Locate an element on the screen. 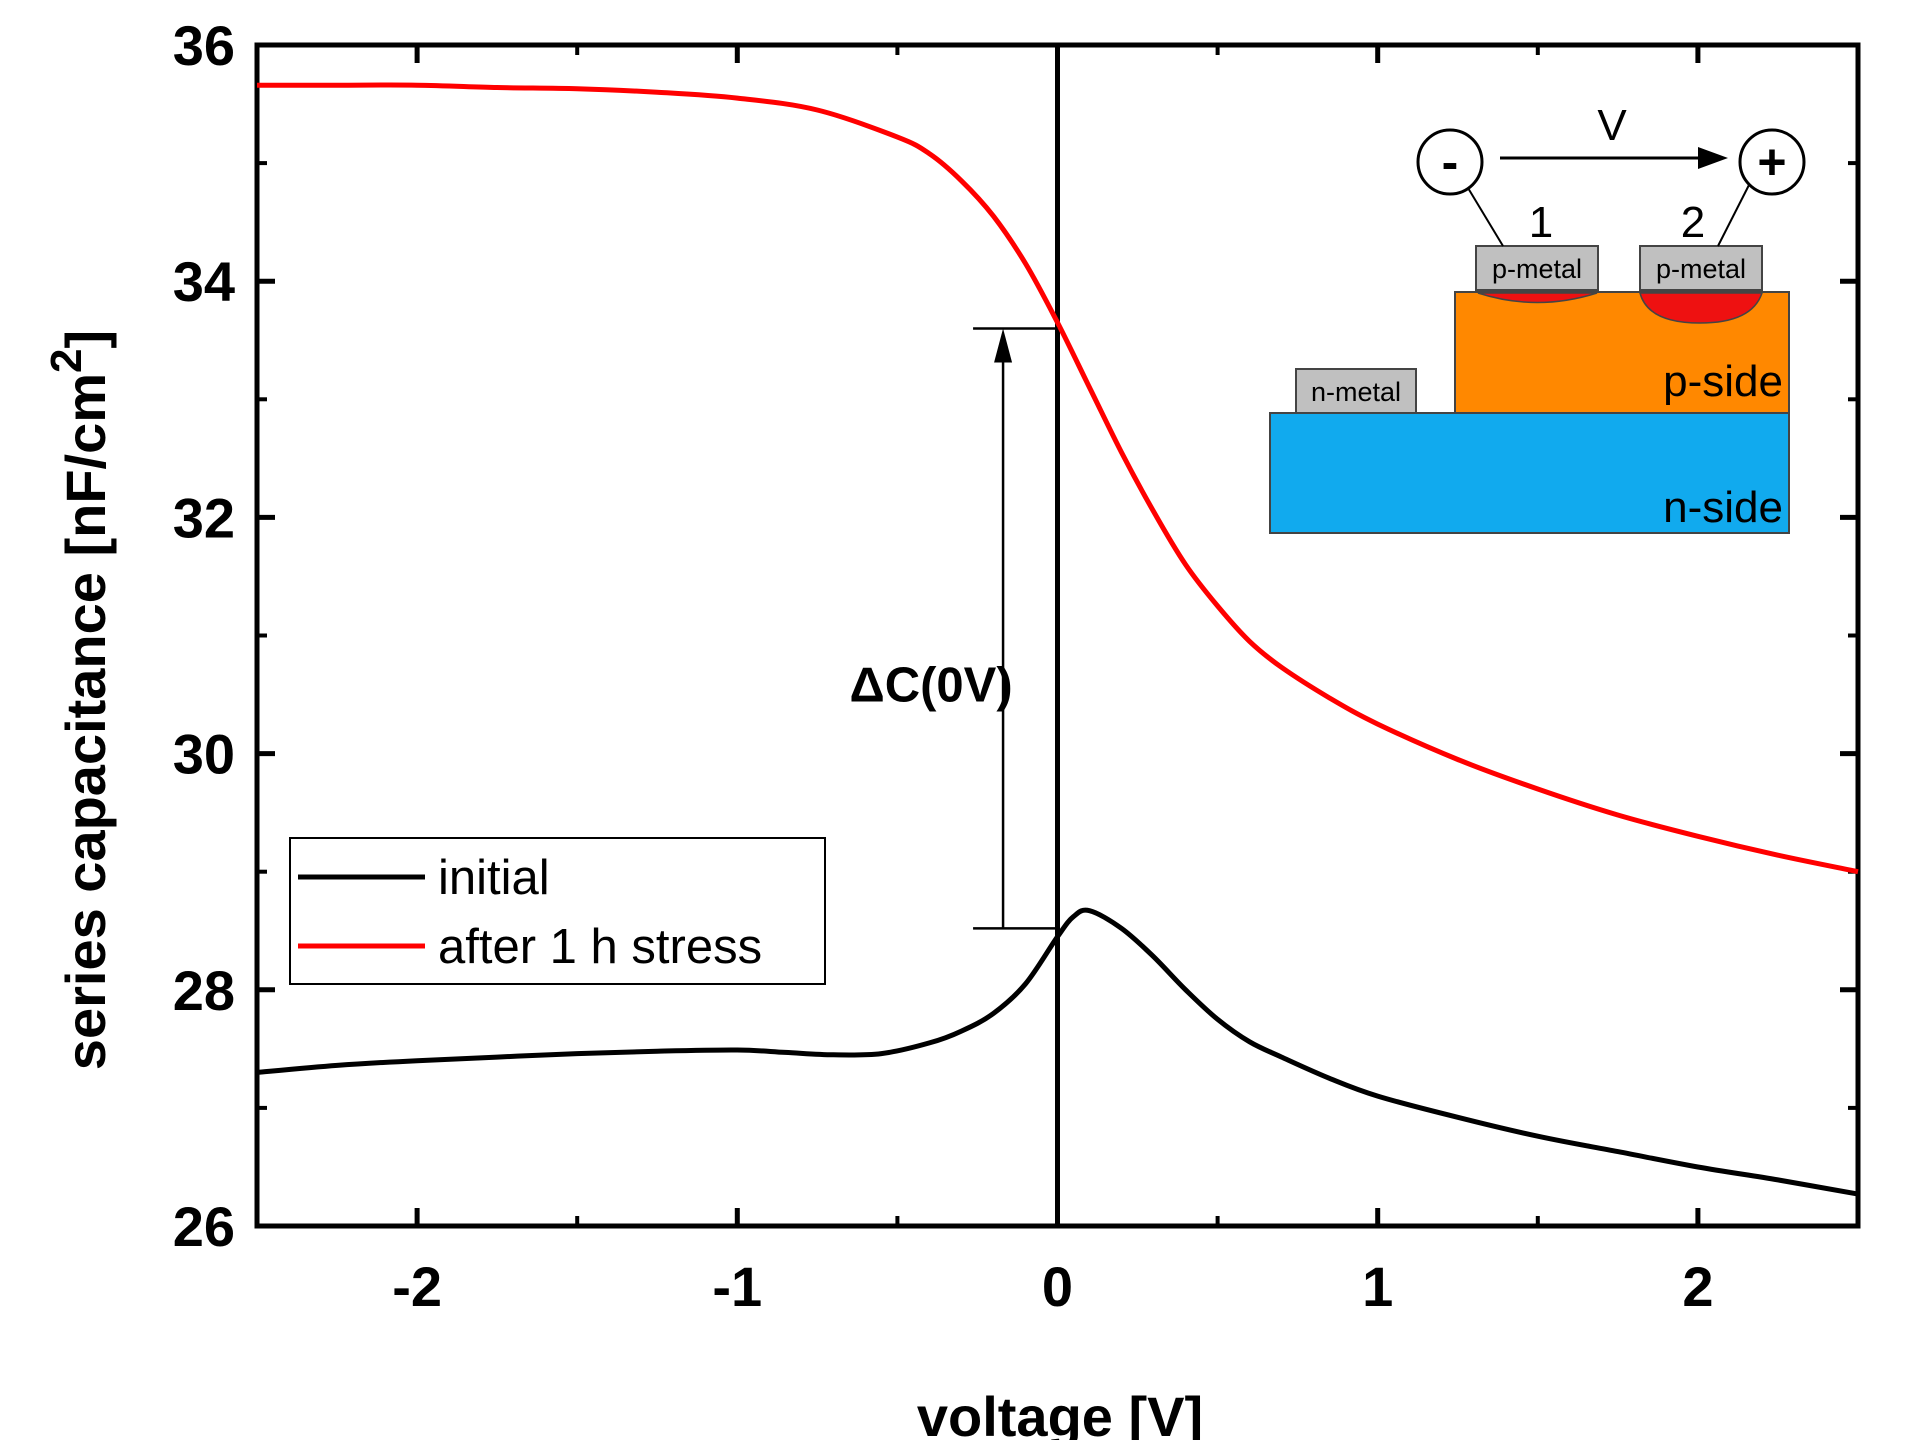  legend-label-stress: after 1 h stress is located at coordinates (600, 947).